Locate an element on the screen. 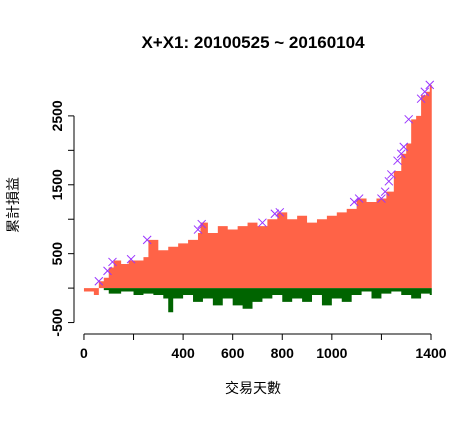  x-axis-label: 交易天數 is located at coordinates (253, 388).